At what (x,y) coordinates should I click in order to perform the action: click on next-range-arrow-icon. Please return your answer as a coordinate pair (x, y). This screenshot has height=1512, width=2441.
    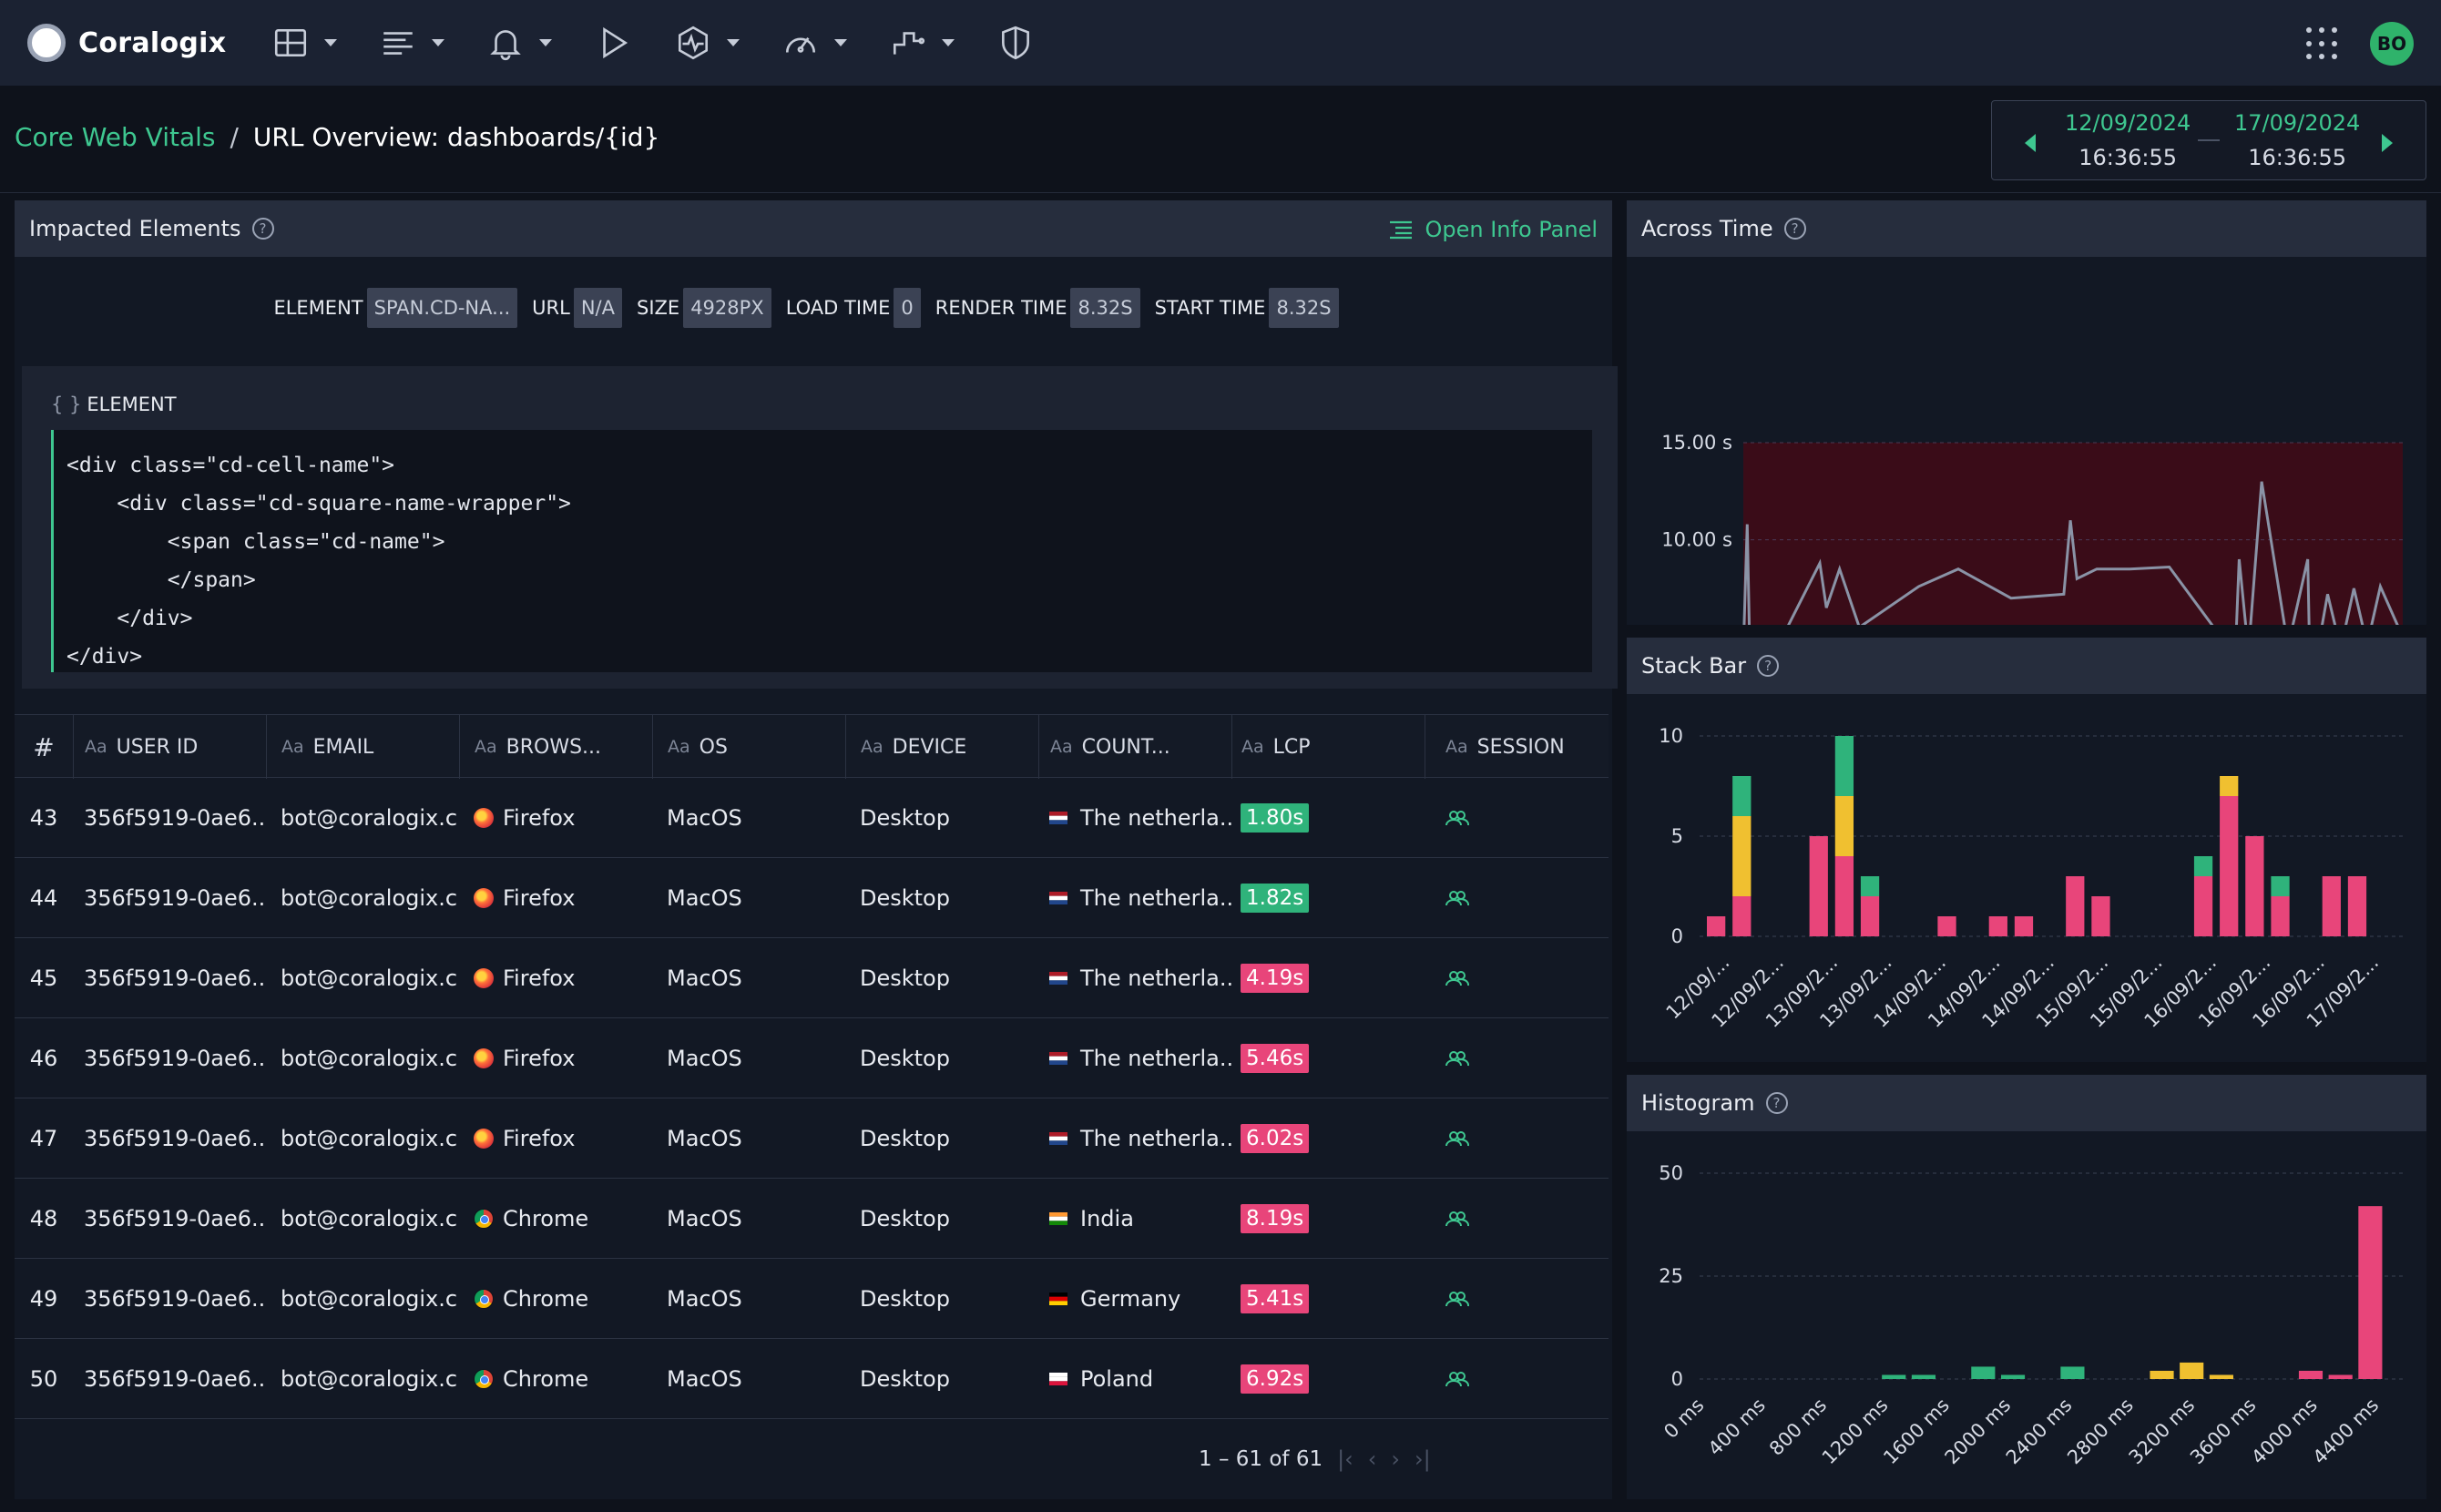
    Looking at the image, I should click on (2388, 143).